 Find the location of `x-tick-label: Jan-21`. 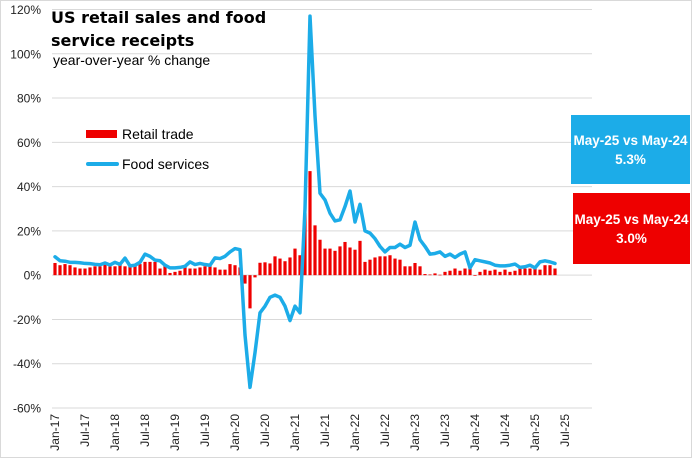

x-tick-label: Jan-21 is located at coordinates (295, 432).